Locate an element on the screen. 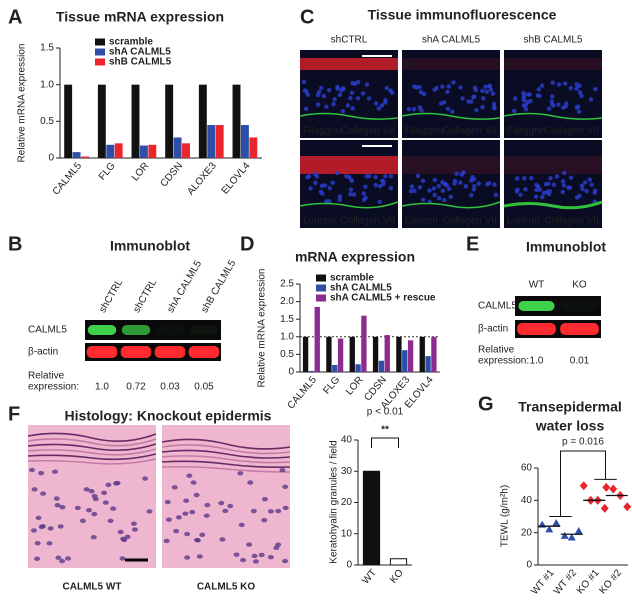 The height and width of the screenshot is (605, 632). relative-label: Relative is located at coordinates (496, 350).